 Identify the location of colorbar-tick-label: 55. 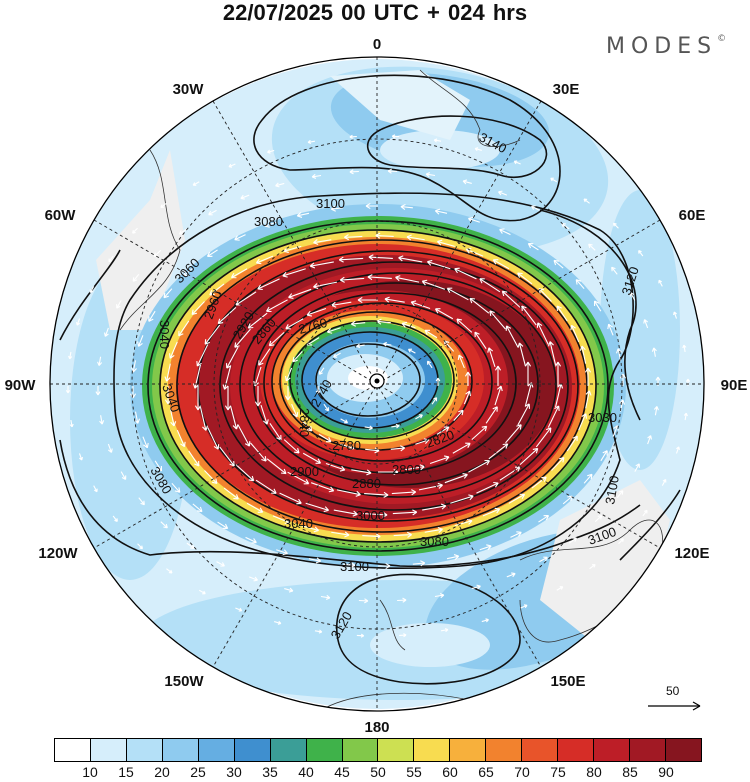
(414, 772).